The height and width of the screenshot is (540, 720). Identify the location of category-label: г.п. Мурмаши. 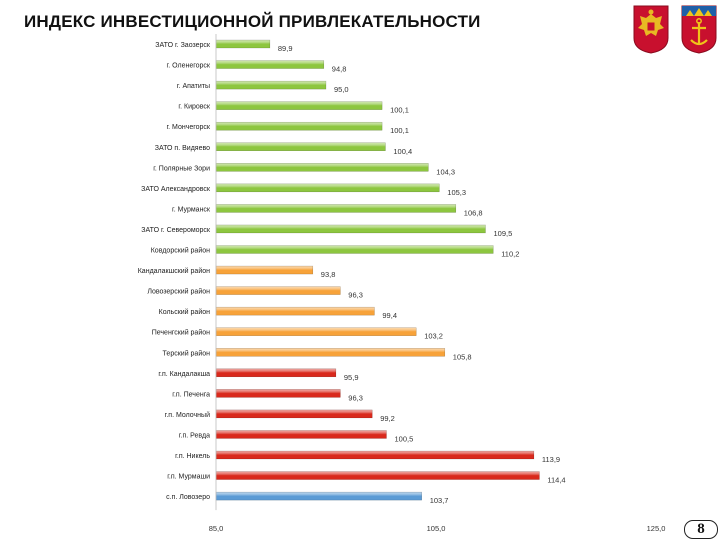
(188, 477).